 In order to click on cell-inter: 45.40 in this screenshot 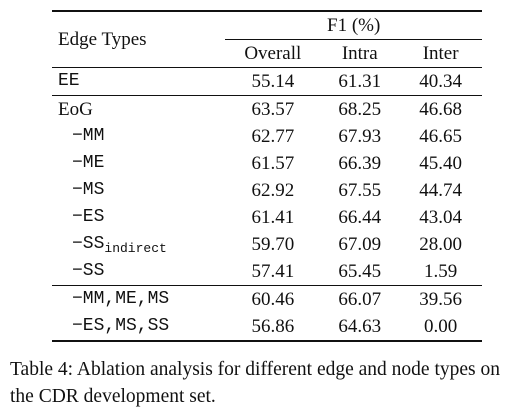, I will do `click(440, 163)`.